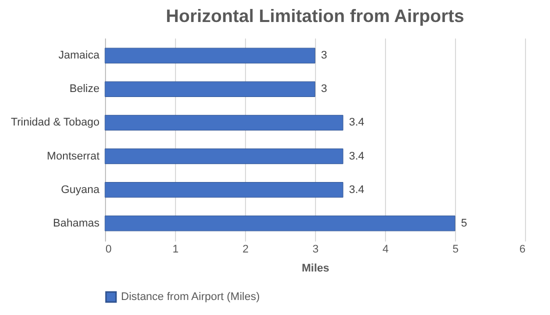 The width and height of the screenshot is (550, 315). Describe the element at coordinates (315, 16) in the screenshot. I see `chart-title: Horizontal Limitation from Airports` at that location.